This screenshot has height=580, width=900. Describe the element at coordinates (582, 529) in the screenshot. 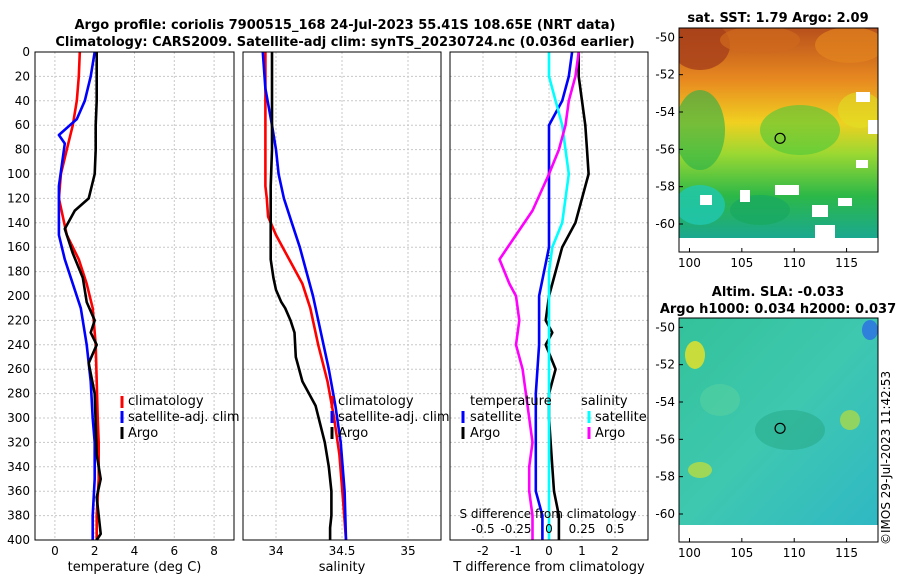

I see `s-tick-label: 0.25` at that location.